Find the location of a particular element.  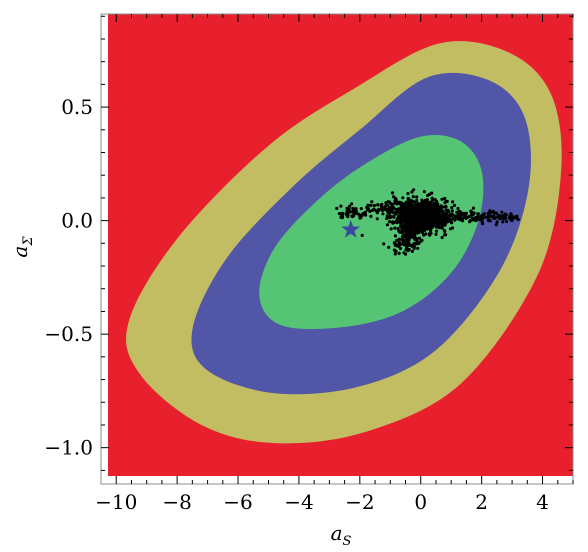

x-tick-label: −10 is located at coordinates (116, 502).